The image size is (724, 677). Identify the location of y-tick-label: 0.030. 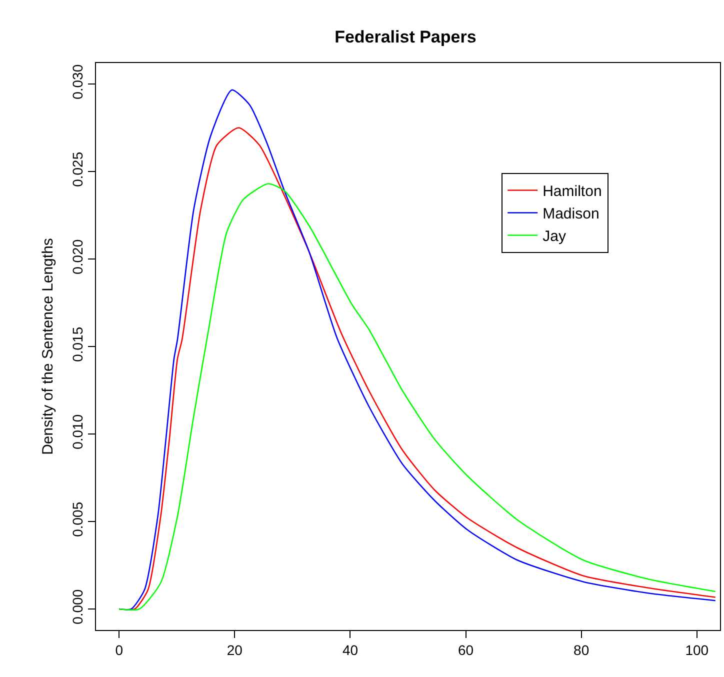
(77, 82).